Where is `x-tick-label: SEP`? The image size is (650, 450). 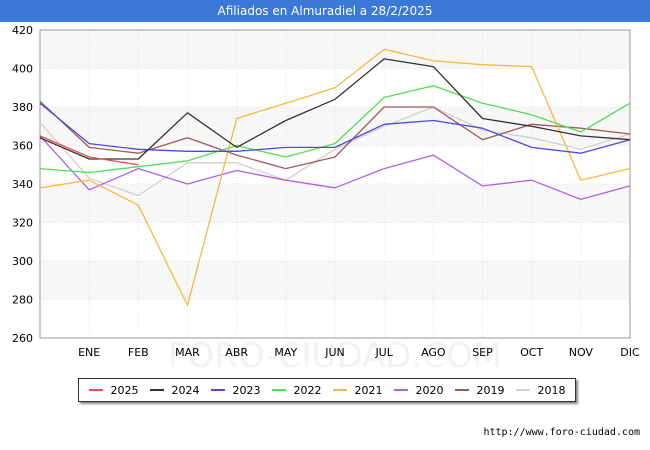
x-tick-label: SEP is located at coordinates (482, 352).